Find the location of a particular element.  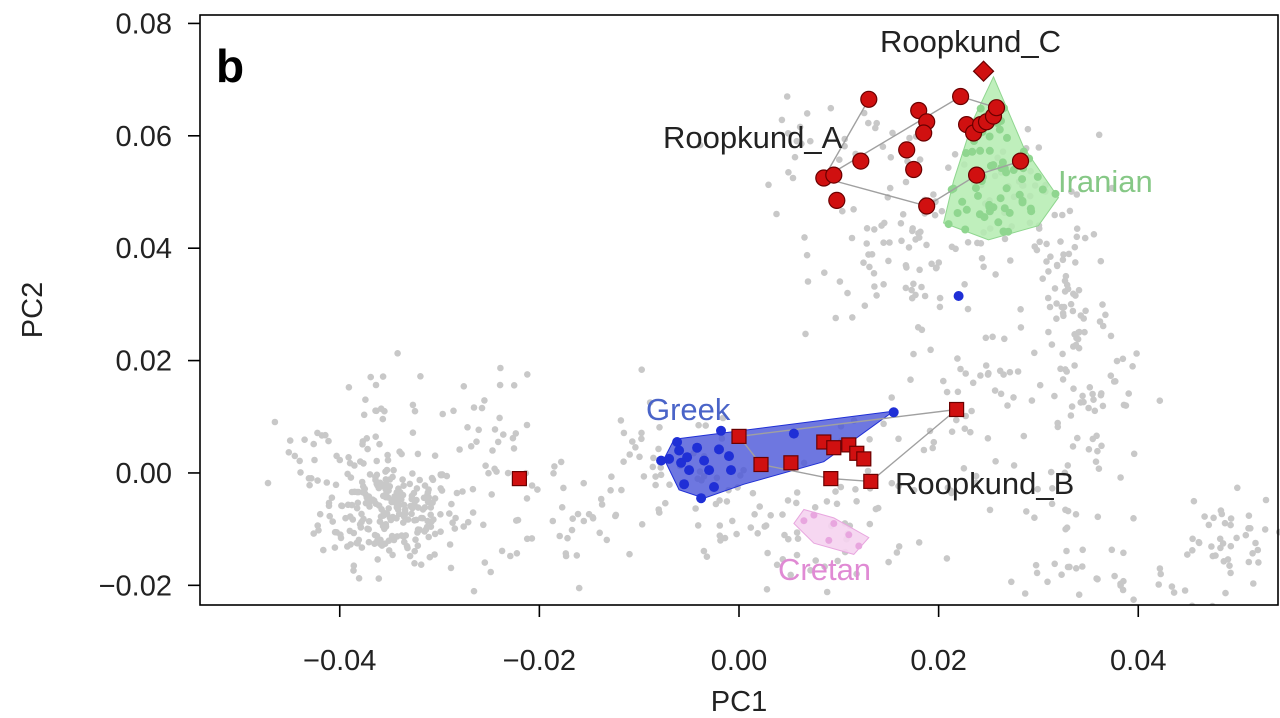

label-greek: Greek is located at coordinates (688, 409).